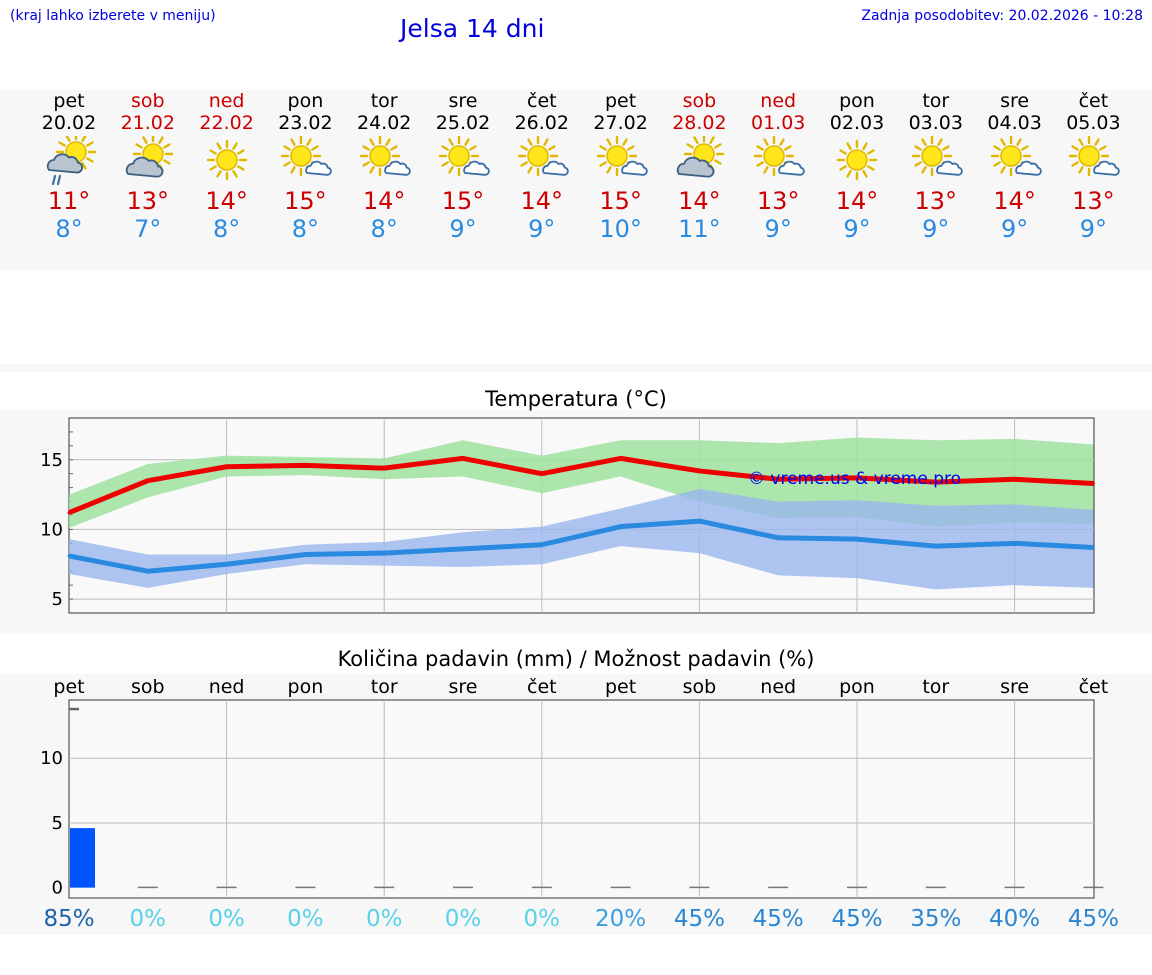  Describe the element at coordinates (935, 123) in the screenshot. I see `day-date: 03.03` at that location.